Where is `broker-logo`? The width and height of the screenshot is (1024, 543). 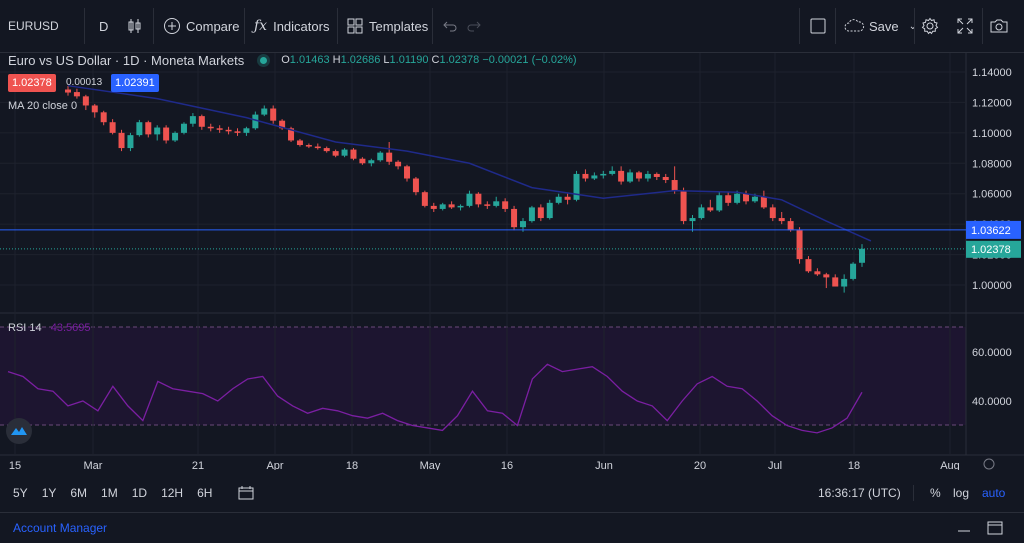
broker-logo is located at coordinates (19, 431).